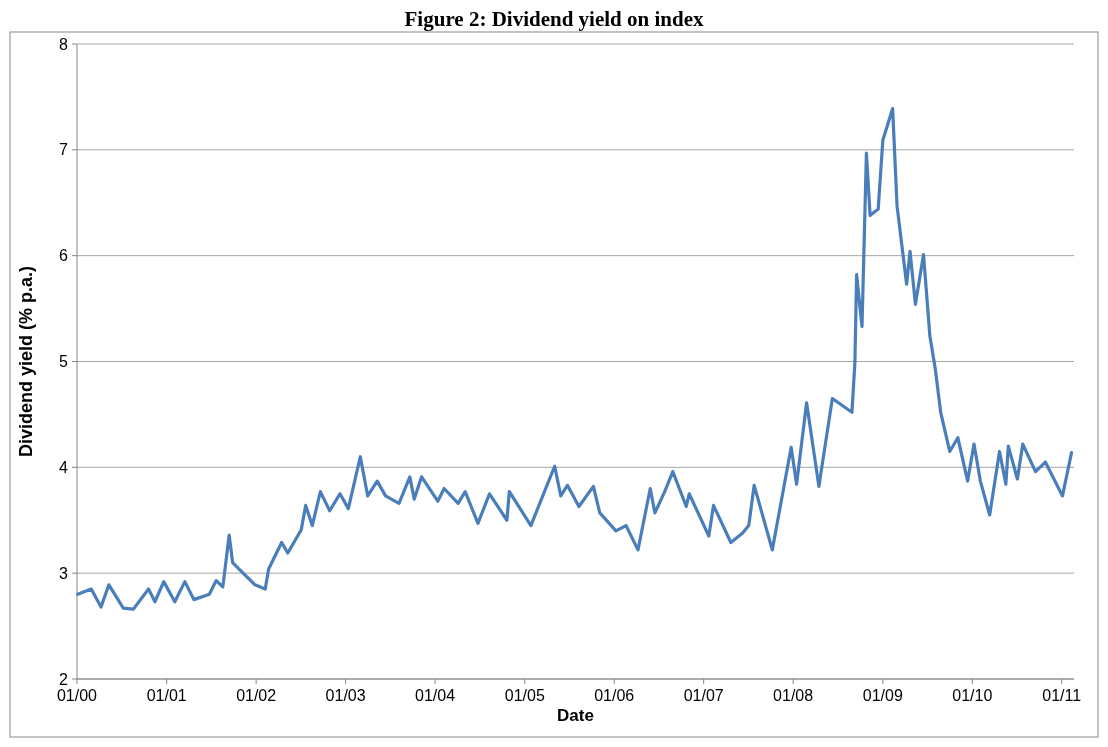 Image resolution: width=1108 pixels, height=747 pixels. Describe the element at coordinates (77, 695) in the screenshot. I see `x-tick-label: 01/00` at that location.